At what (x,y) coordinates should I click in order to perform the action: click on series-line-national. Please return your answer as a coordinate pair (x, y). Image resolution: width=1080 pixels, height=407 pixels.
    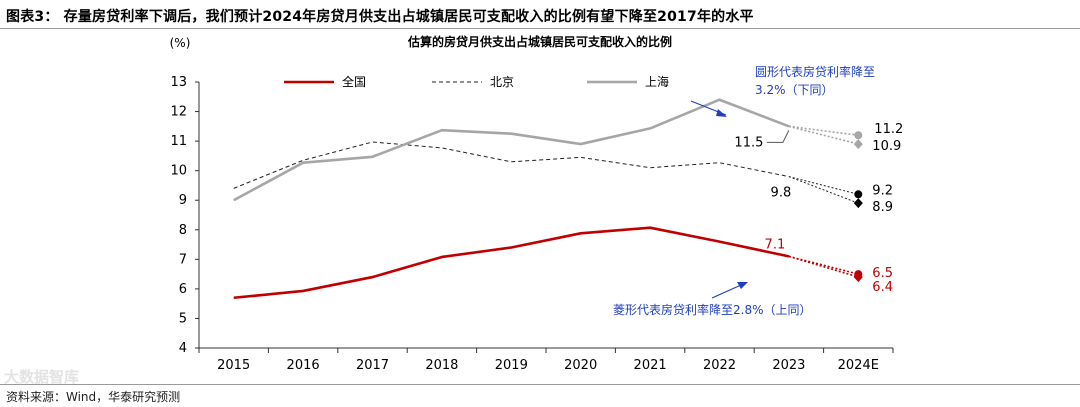
    Looking at the image, I should click on (511, 263).